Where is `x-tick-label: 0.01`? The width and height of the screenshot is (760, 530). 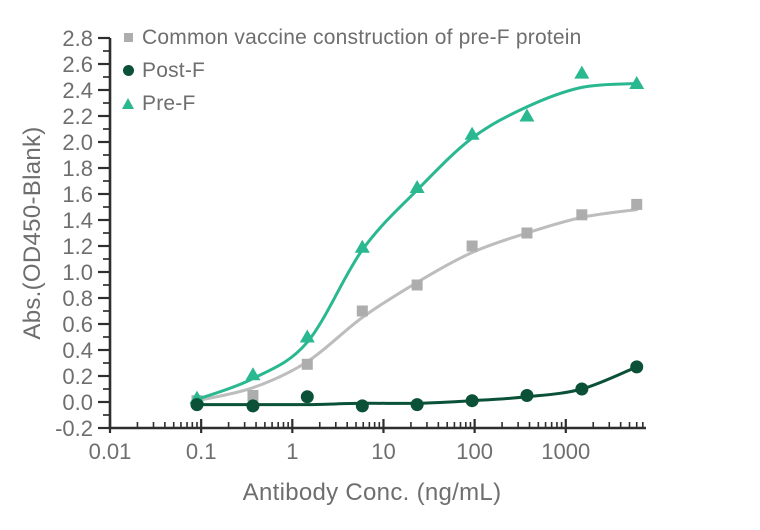
x-tick-label: 0.01 is located at coordinates (110, 451).